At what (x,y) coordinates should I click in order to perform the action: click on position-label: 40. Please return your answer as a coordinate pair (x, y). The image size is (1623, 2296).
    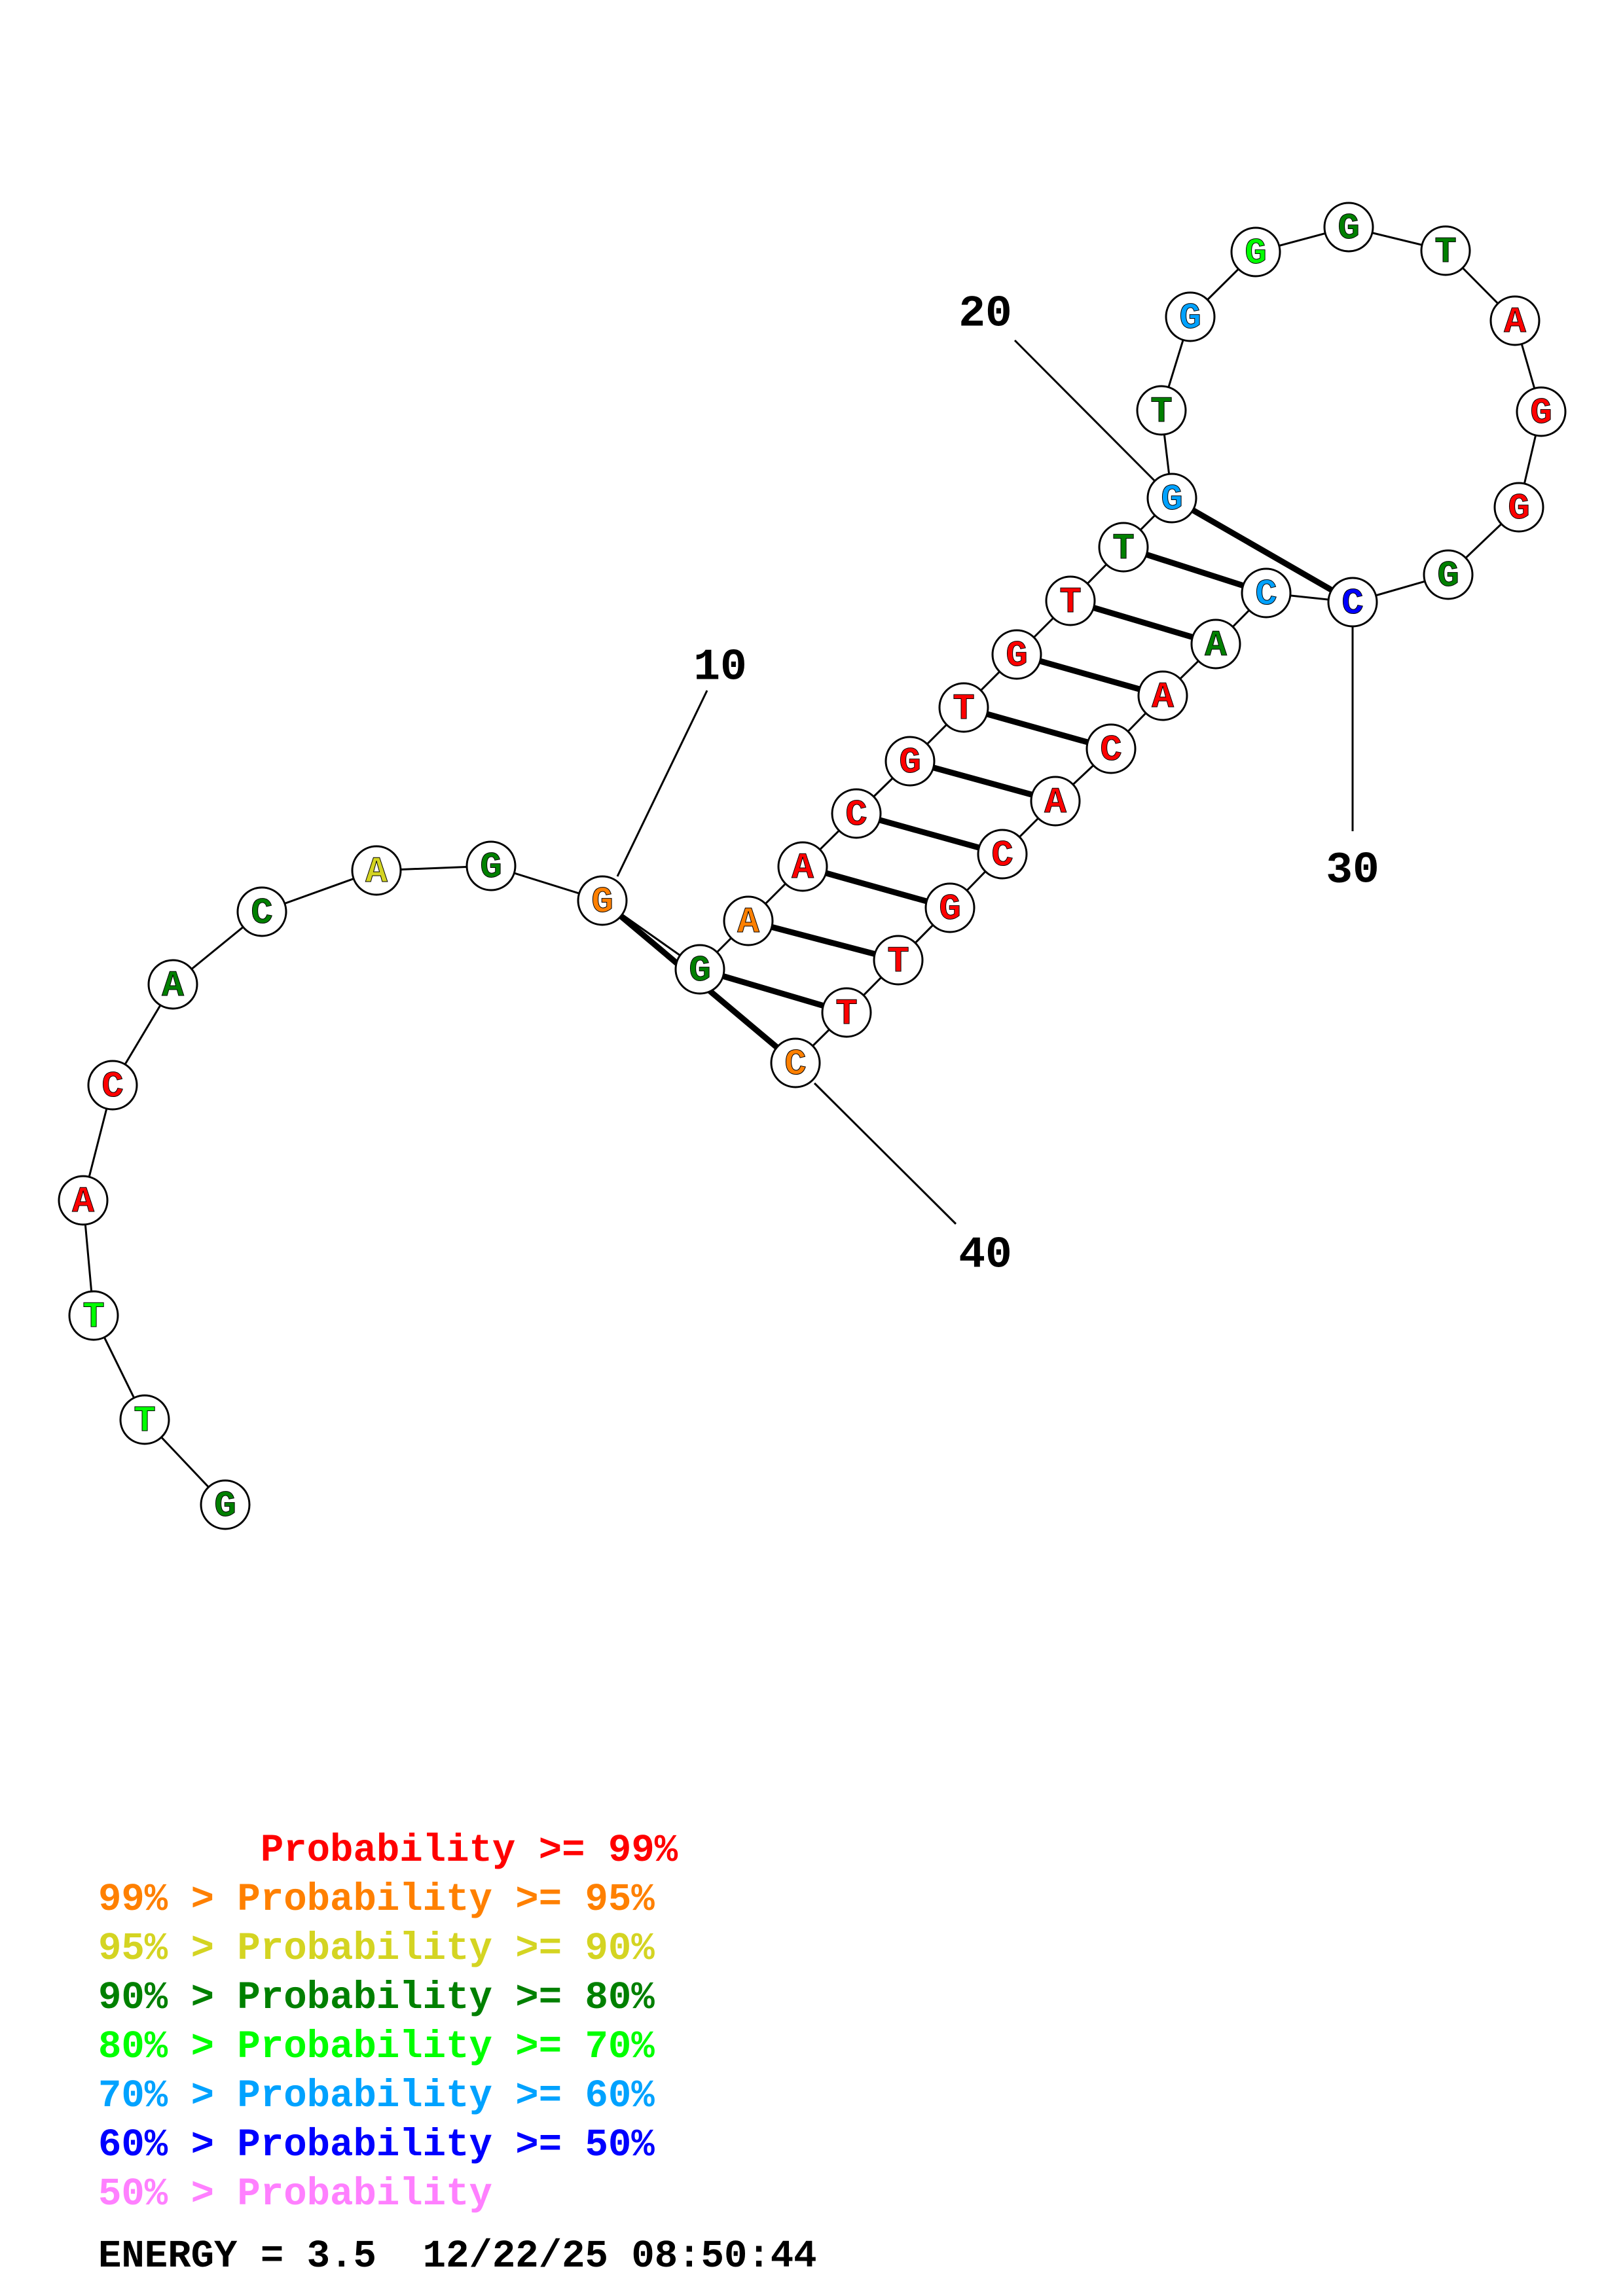
    Looking at the image, I should click on (985, 1255).